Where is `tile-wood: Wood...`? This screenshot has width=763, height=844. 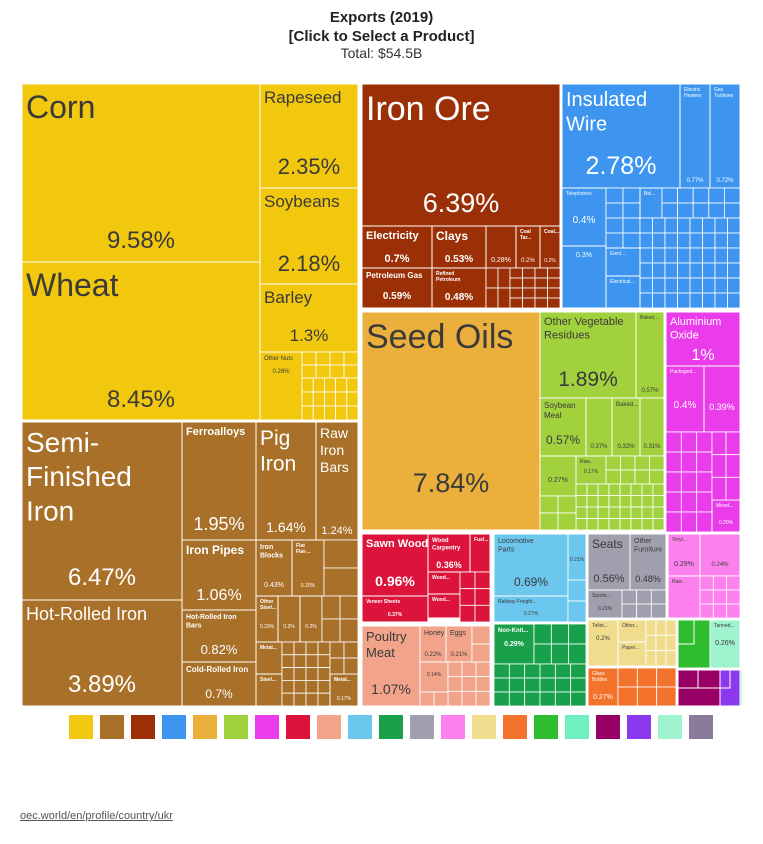
tile-wood: Wood... is located at coordinates (444, 583).